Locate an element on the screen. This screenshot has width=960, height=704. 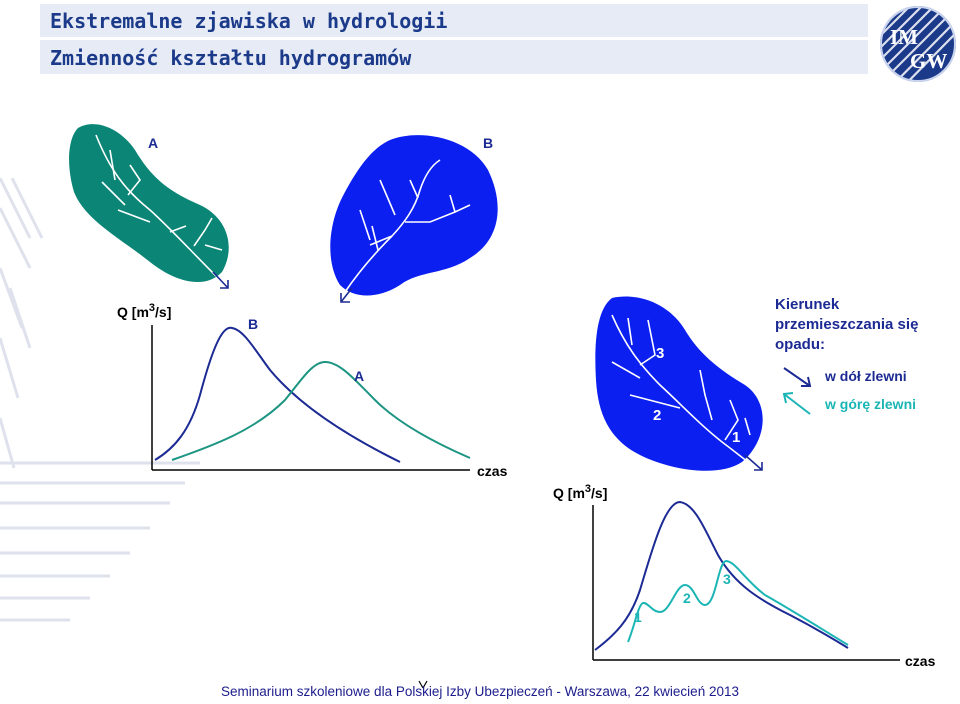
catchment-a is located at coordinates (149, 206).